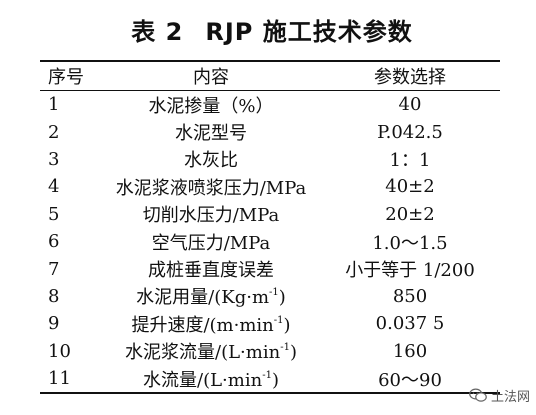  What do you see at coordinates (211, 77) in the screenshot?
I see `header-content: 内容` at bounding box center [211, 77].